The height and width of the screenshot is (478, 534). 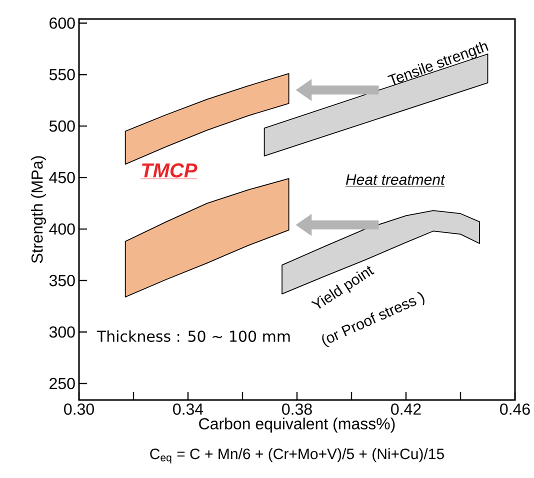 I want to click on annotation: Thickness : 50 ∼ 100 mm, so click(x=193, y=336).